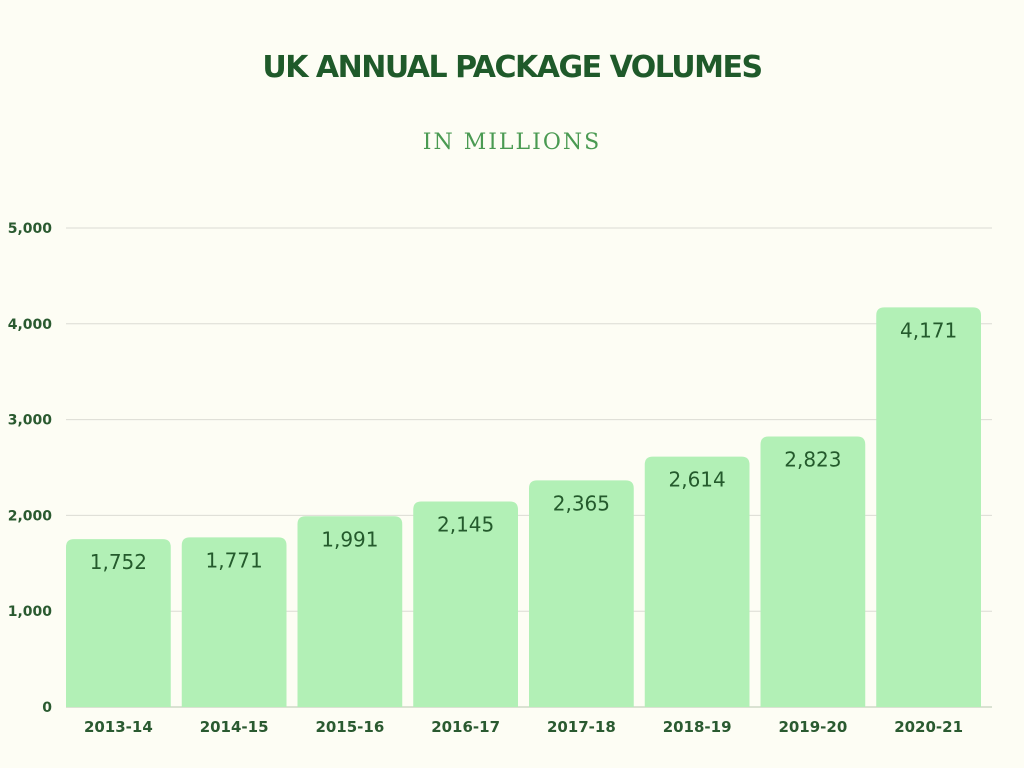  Describe the element at coordinates (349, 727) in the screenshot. I see `x-tick-label: 2015-16` at that location.